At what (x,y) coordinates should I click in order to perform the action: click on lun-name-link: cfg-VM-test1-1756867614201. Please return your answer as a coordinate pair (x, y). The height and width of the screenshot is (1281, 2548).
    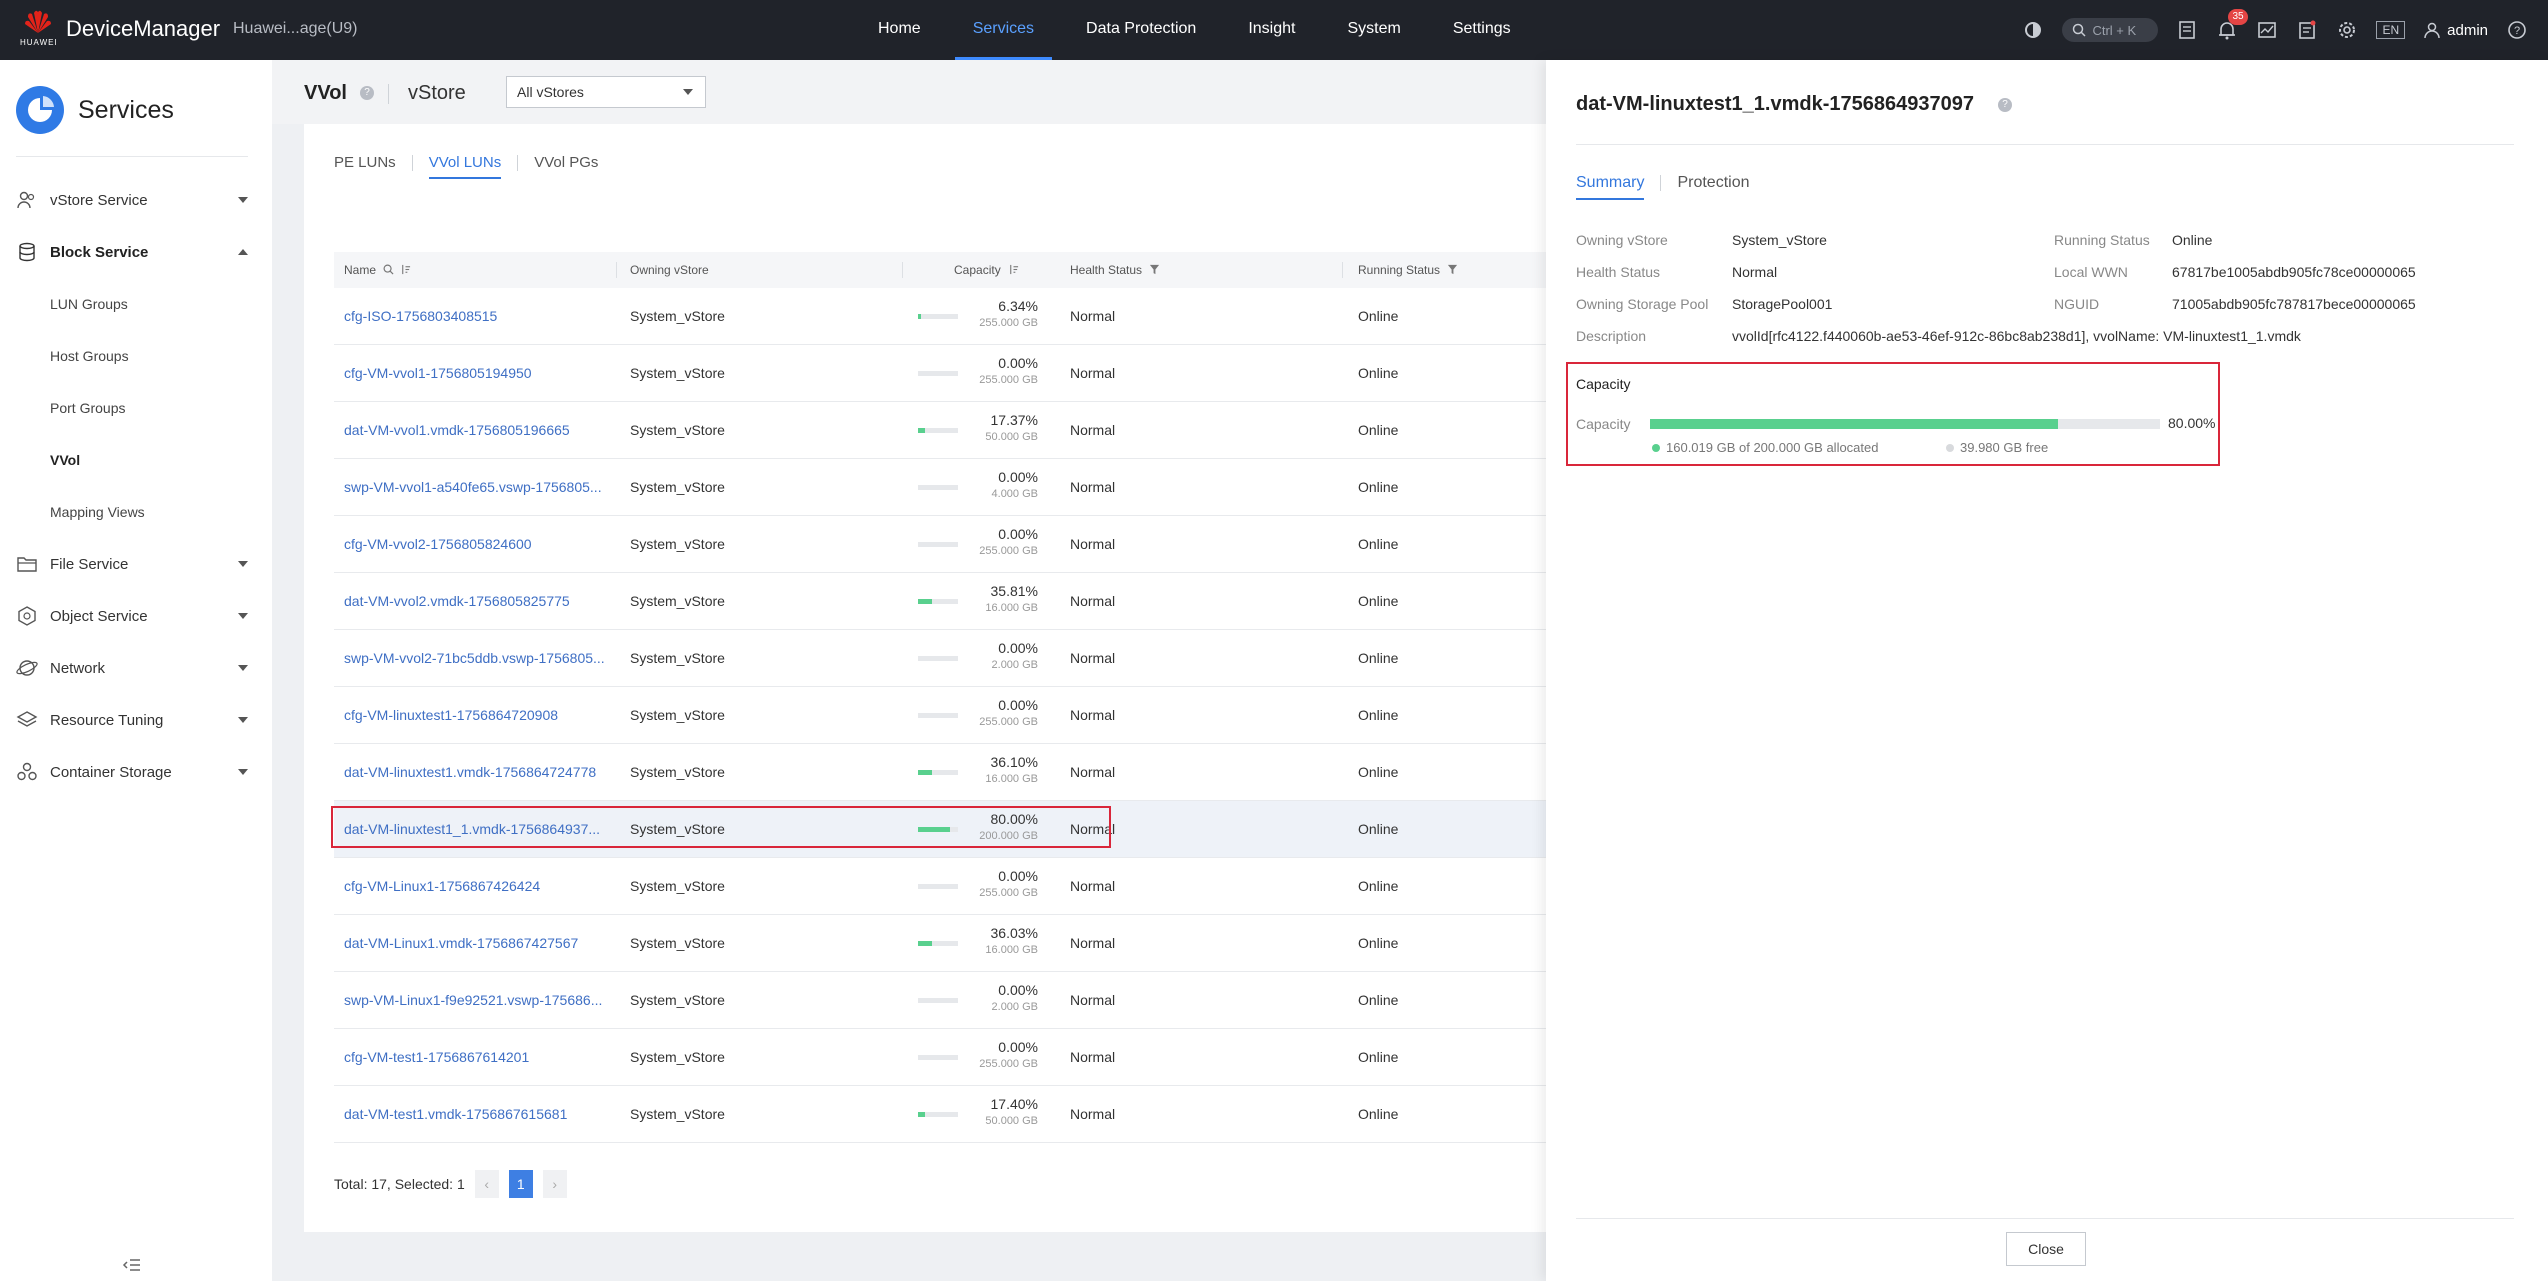
    Looking at the image, I should click on (437, 1057).